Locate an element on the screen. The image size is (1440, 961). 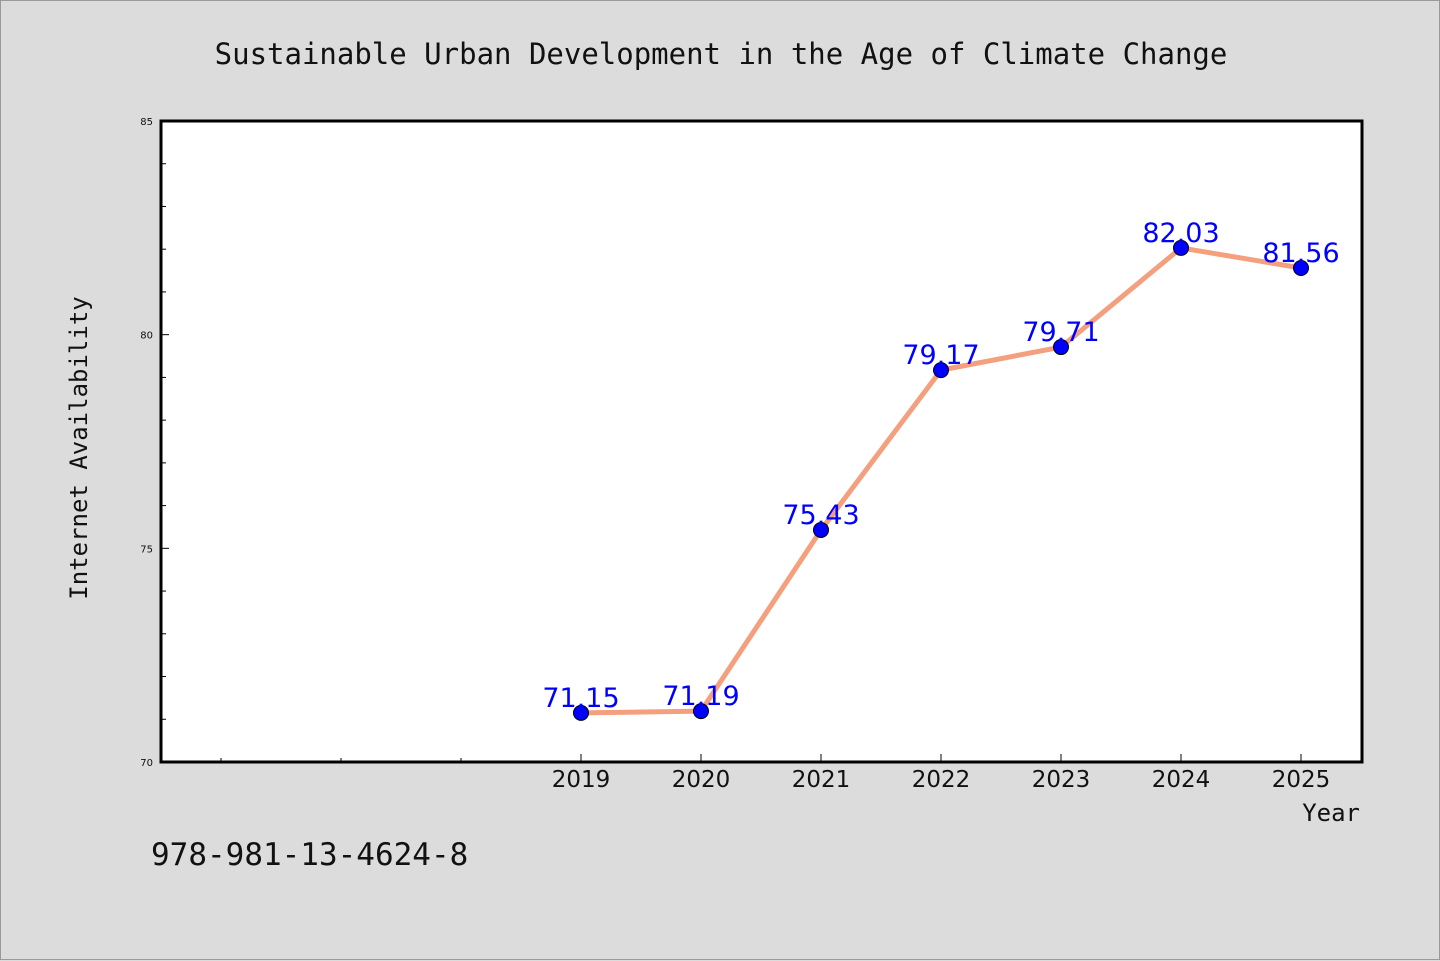
data-label: 82.03 is located at coordinates (1180, 233).